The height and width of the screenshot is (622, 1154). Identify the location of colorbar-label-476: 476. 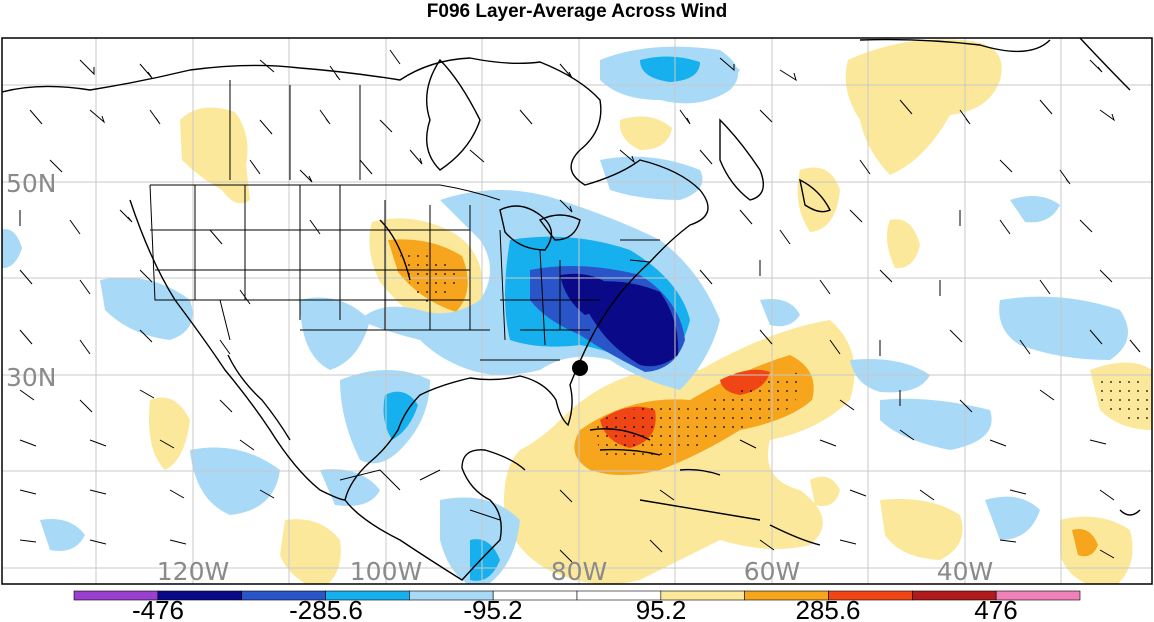
(995, 608).